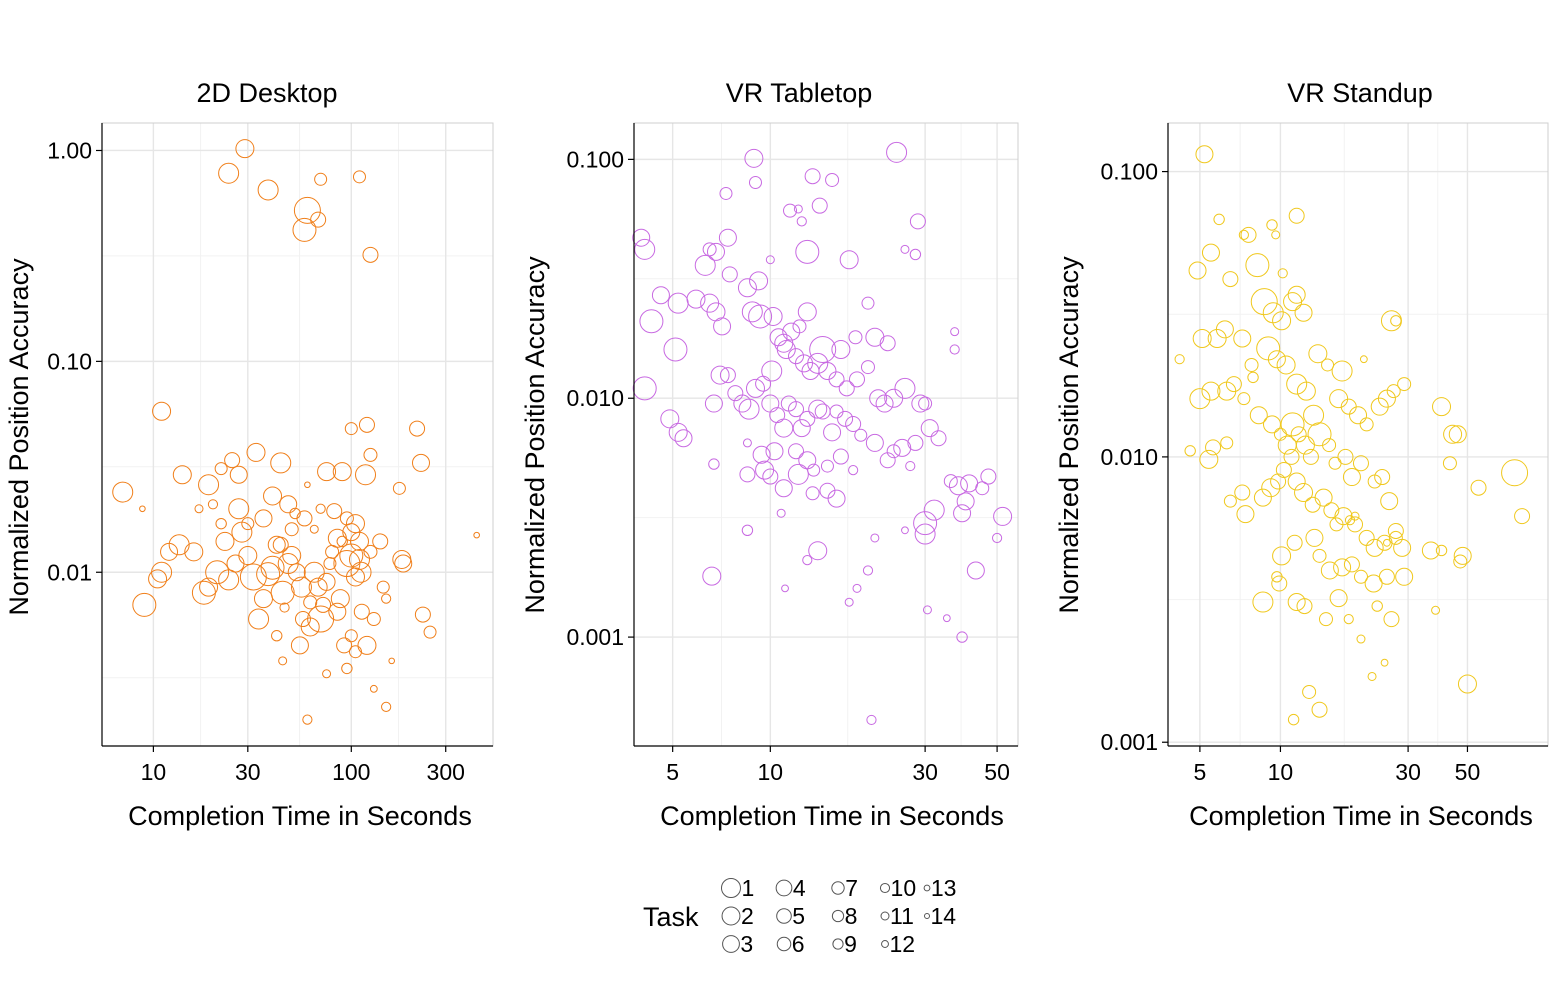 The image size is (1561, 1000). Describe the element at coordinates (771, 772) in the screenshot. I see `x-tick-label: 10` at that location.